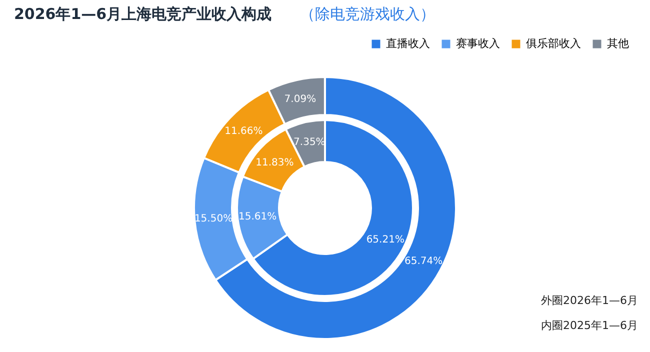 This screenshot has height=352, width=650. What do you see at coordinates (300, 99) in the screenshot?
I see `data-label: 7.09%` at bounding box center [300, 99].